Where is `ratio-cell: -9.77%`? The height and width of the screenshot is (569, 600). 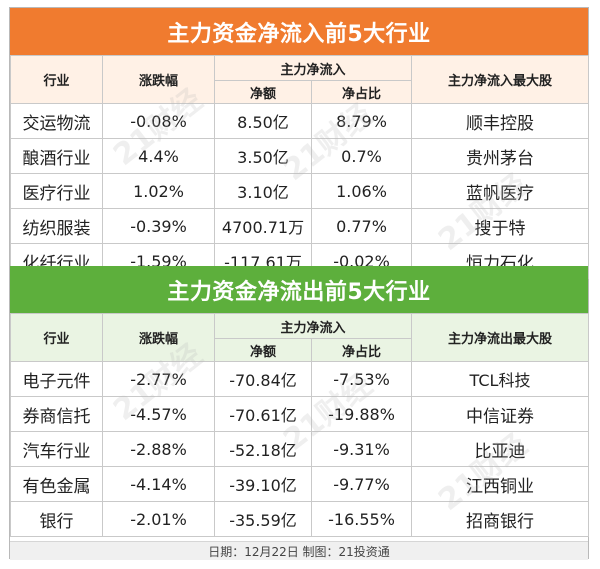
ratio-cell: -9.77% is located at coordinates (361, 484).